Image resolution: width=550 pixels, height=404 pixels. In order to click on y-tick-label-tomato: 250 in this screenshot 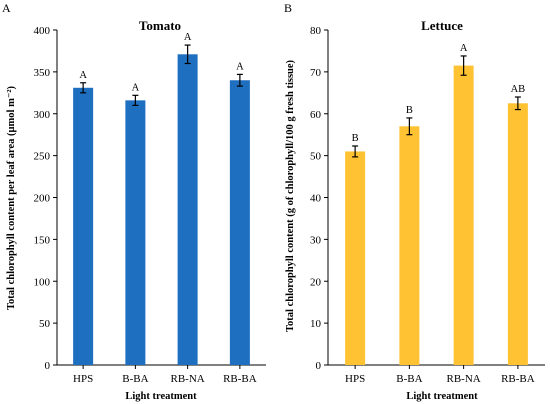, I will do `click(42, 157)`.